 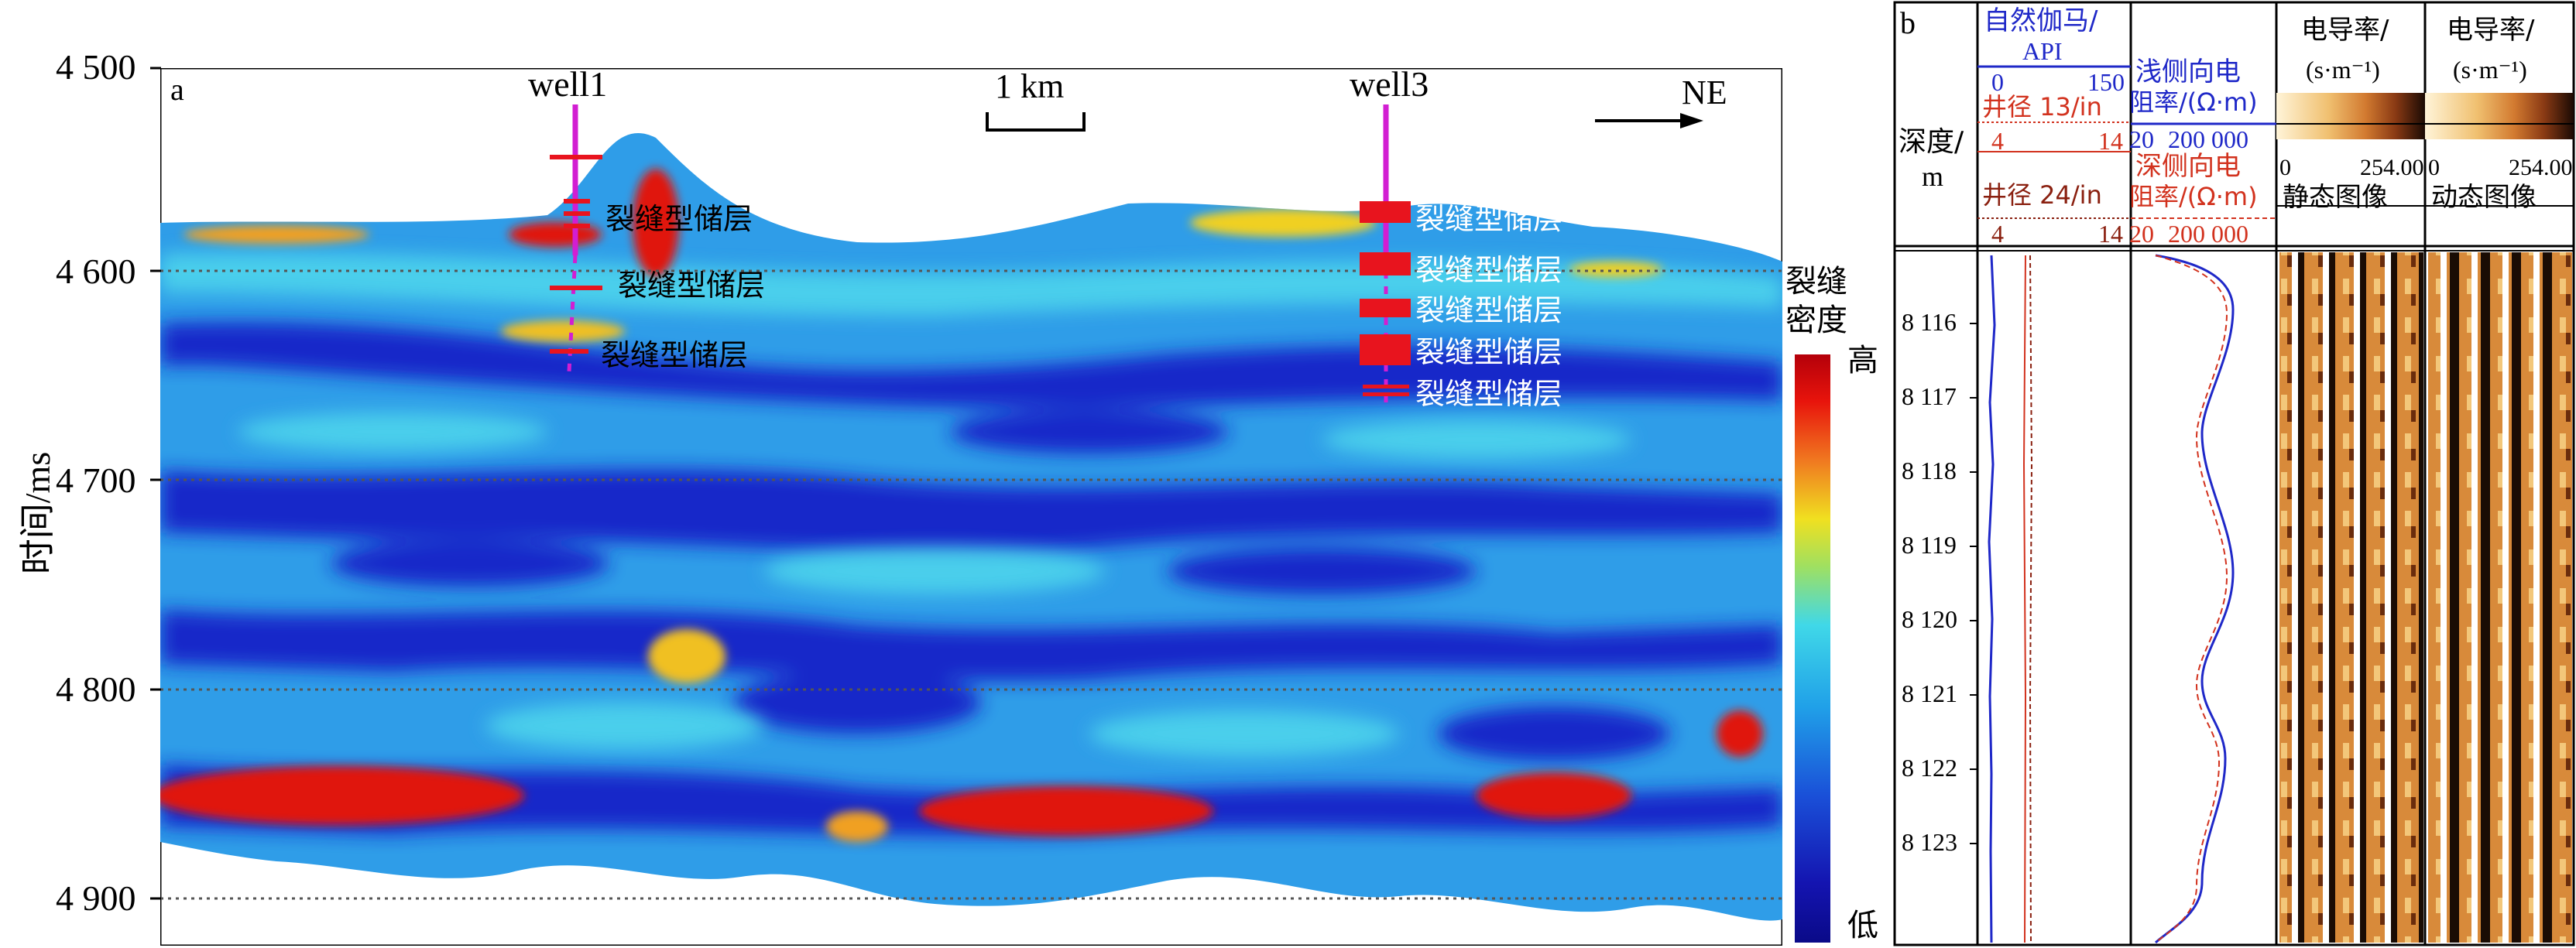 What do you see at coordinates (1908, 22) in the screenshot?
I see `panel-b-label: b` at bounding box center [1908, 22].